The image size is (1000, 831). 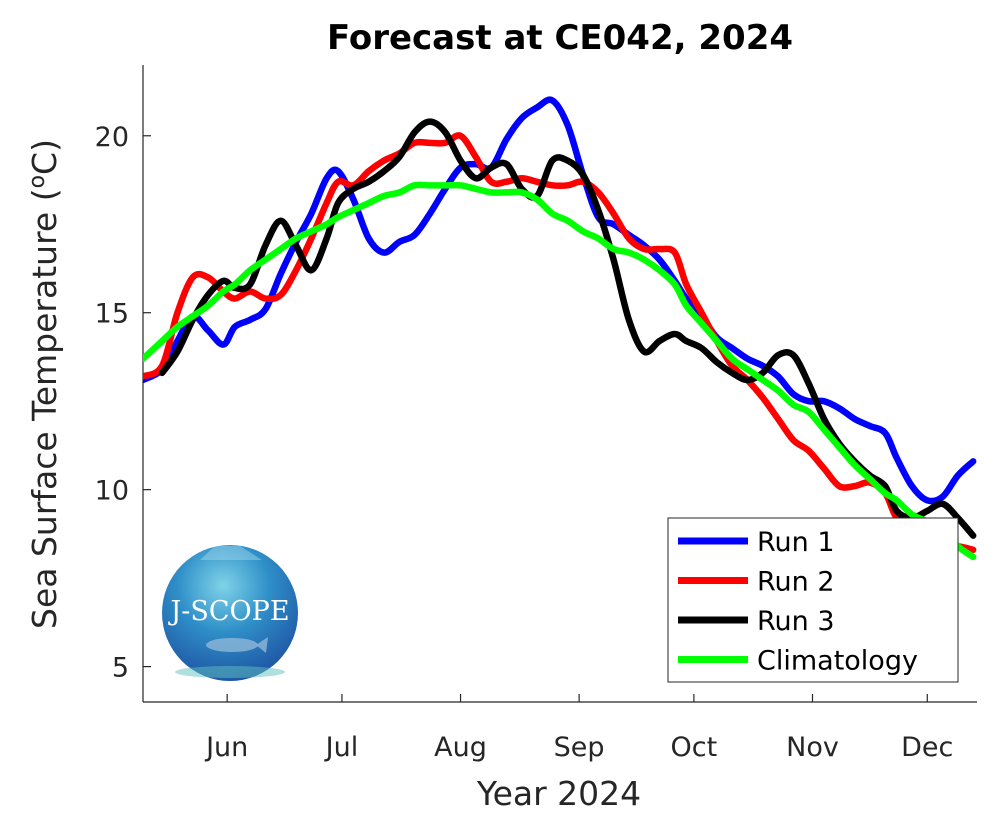 I want to click on y-axis-label-prefix: Sea Surface Temperature (, so click(x=44, y=408).